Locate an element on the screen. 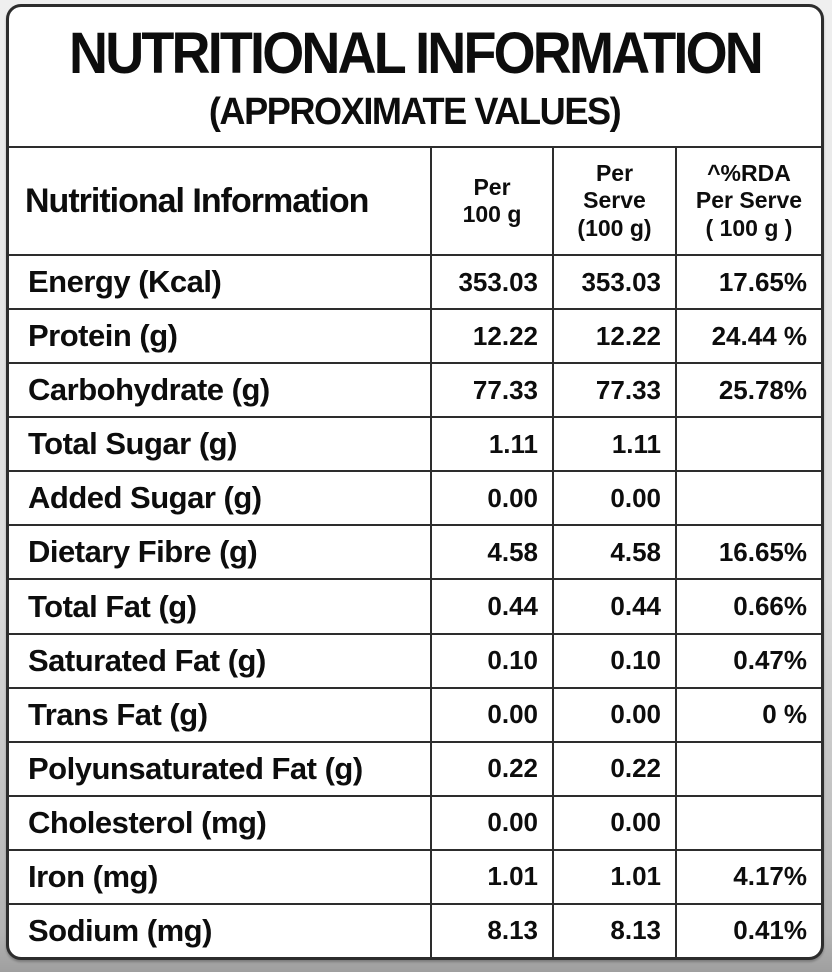  column-header-rda-per-serve: ^%RDA Per Serve ( 100 g ) is located at coordinates (748, 201).